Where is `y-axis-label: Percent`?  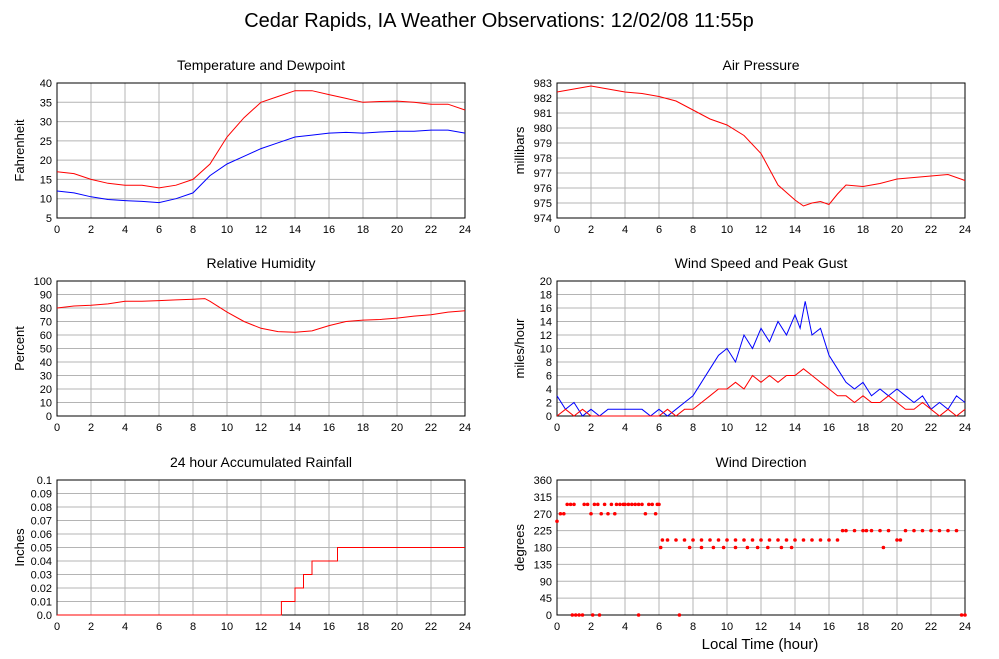 y-axis-label: Percent is located at coordinates (19, 348).